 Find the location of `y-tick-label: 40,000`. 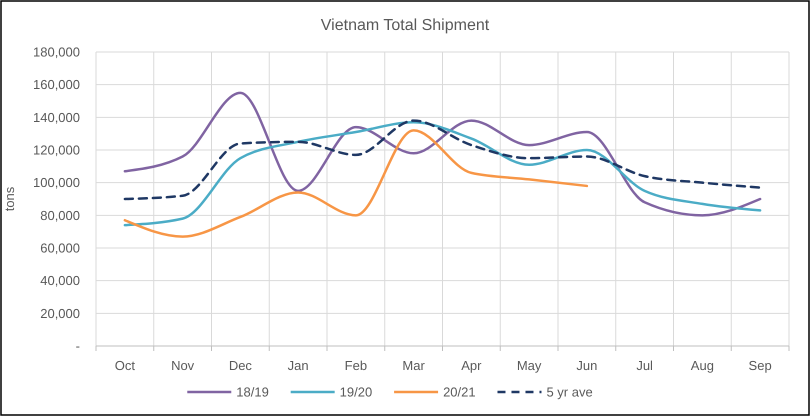

y-tick-label: 40,000 is located at coordinates (60, 280).